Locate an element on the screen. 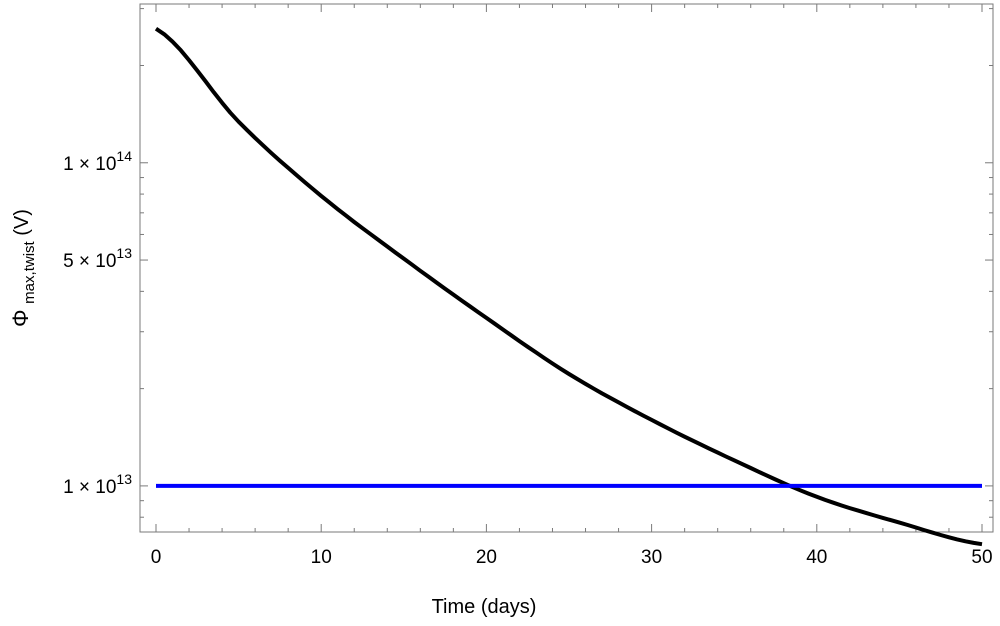 This screenshot has height=626, width=1000. y-tick-label: 5 × 10¹³ is located at coordinates (97, 258).